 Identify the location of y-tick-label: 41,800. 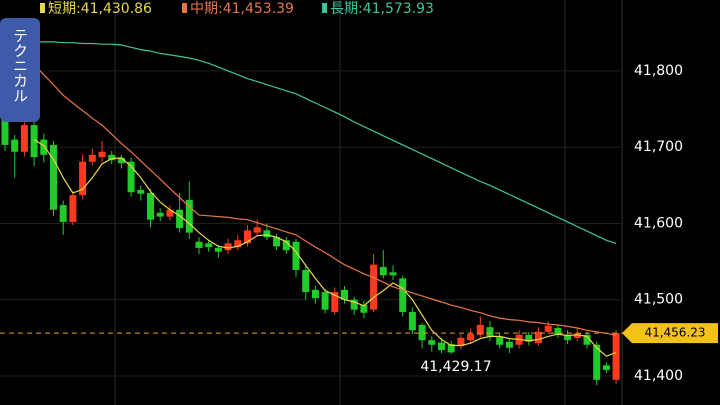
(658, 71).